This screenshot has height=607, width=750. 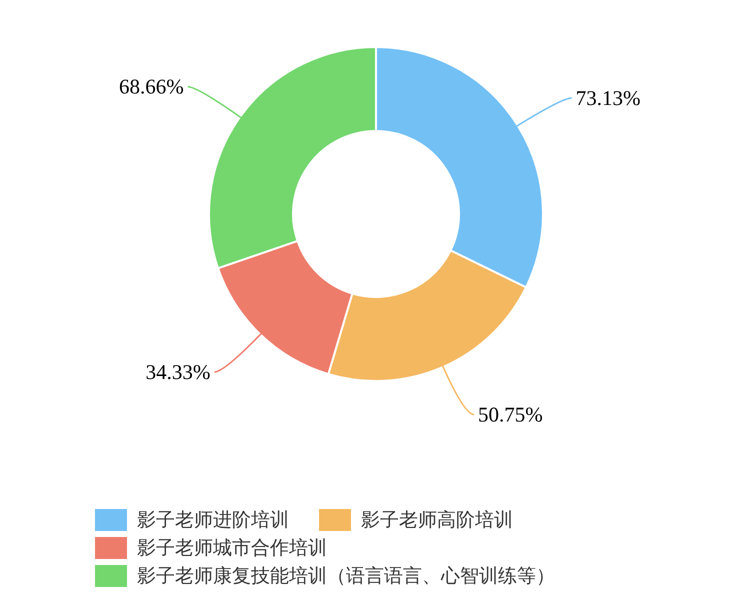 I want to click on legend-label: 影子老师城市合作培训, so click(x=232, y=548).